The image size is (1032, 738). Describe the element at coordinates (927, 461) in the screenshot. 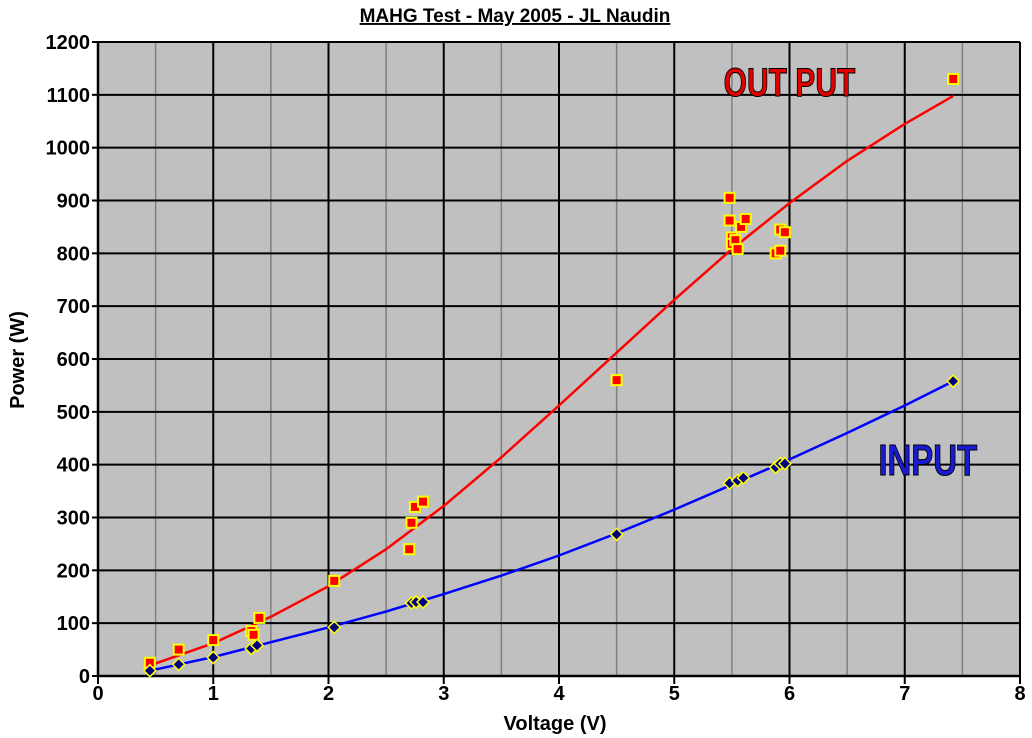

I see `input-annotation: INPUT` at that location.